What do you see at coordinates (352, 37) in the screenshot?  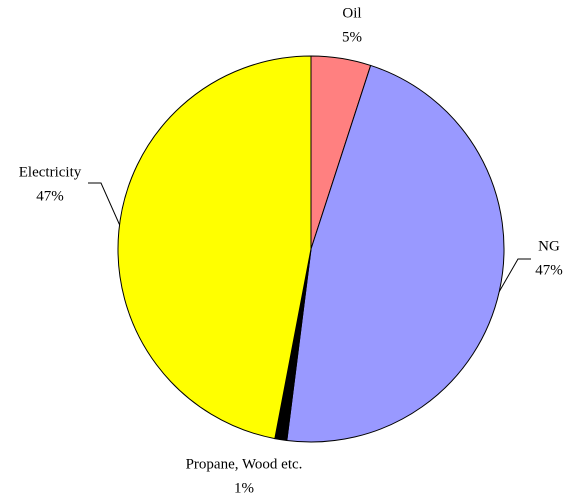 I see `slice-value-label: 5%` at bounding box center [352, 37].